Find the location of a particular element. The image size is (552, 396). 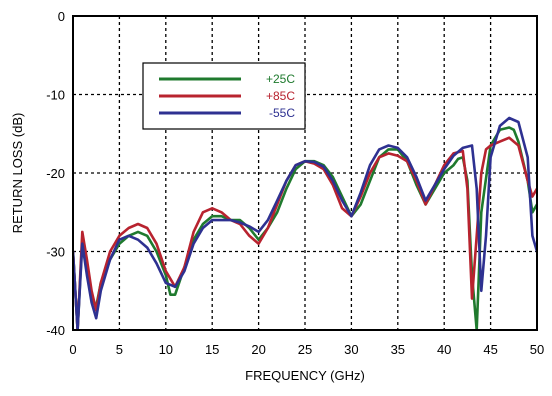

legend-label-1: +25C is located at coordinates (280, 79).